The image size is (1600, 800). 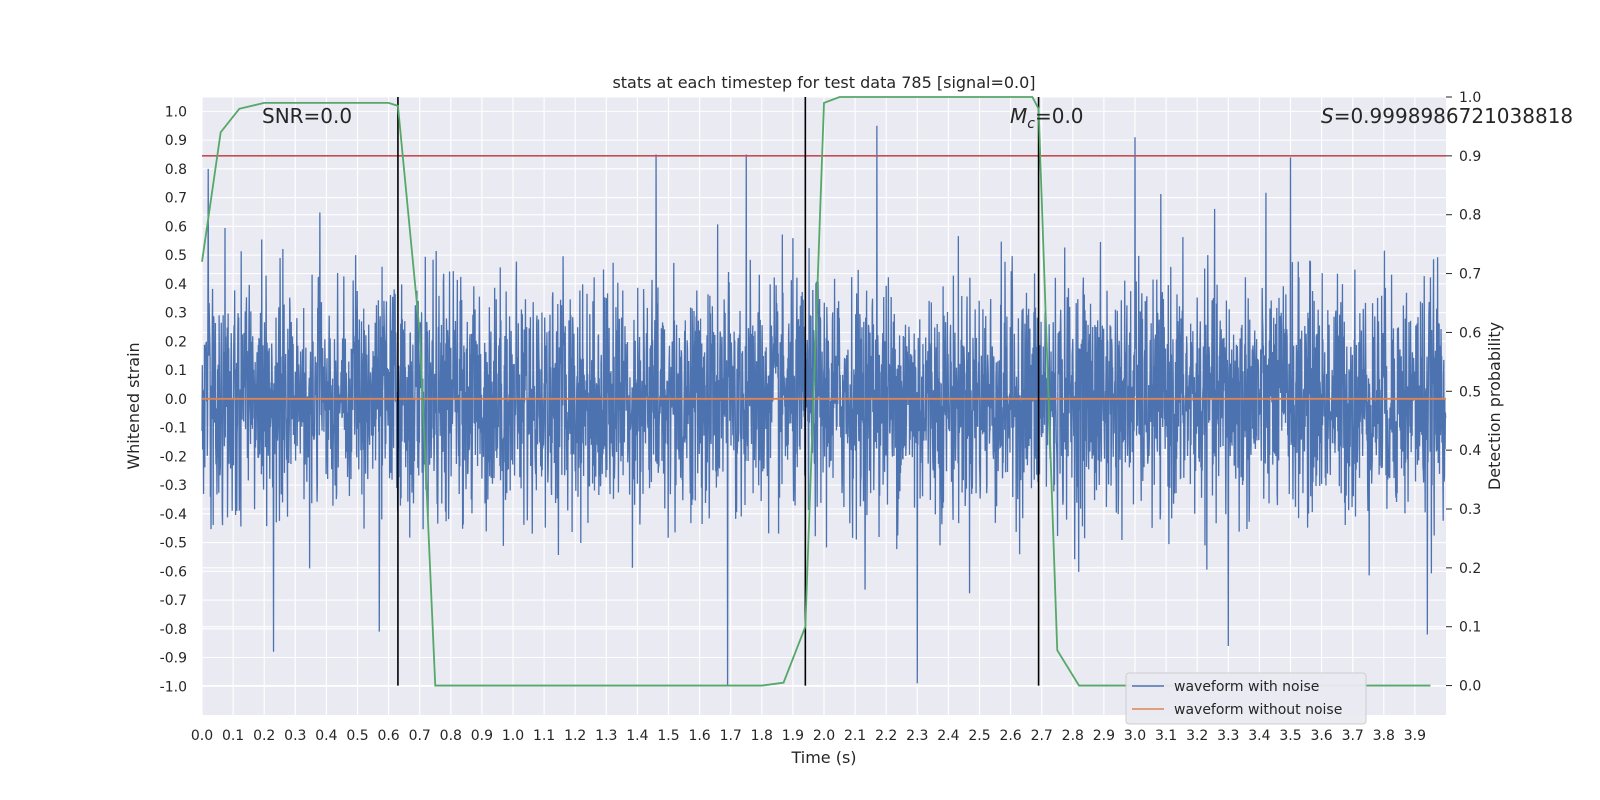 What do you see at coordinates (793, 736) in the screenshot?
I see `x-tick-label: 1.9` at bounding box center [793, 736].